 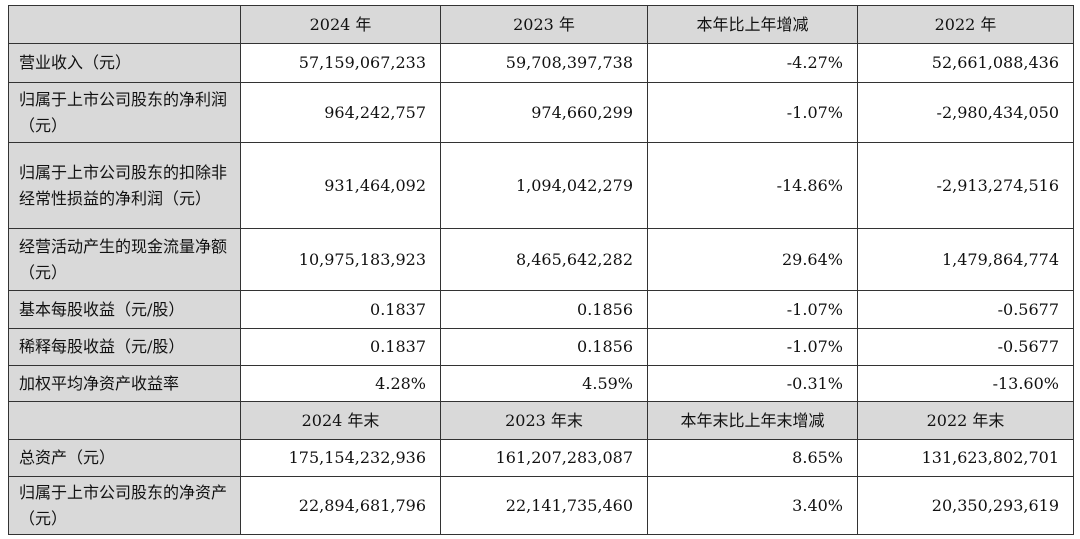 I want to click on value-2024: 931,464,092, so click(x=340, y=185).